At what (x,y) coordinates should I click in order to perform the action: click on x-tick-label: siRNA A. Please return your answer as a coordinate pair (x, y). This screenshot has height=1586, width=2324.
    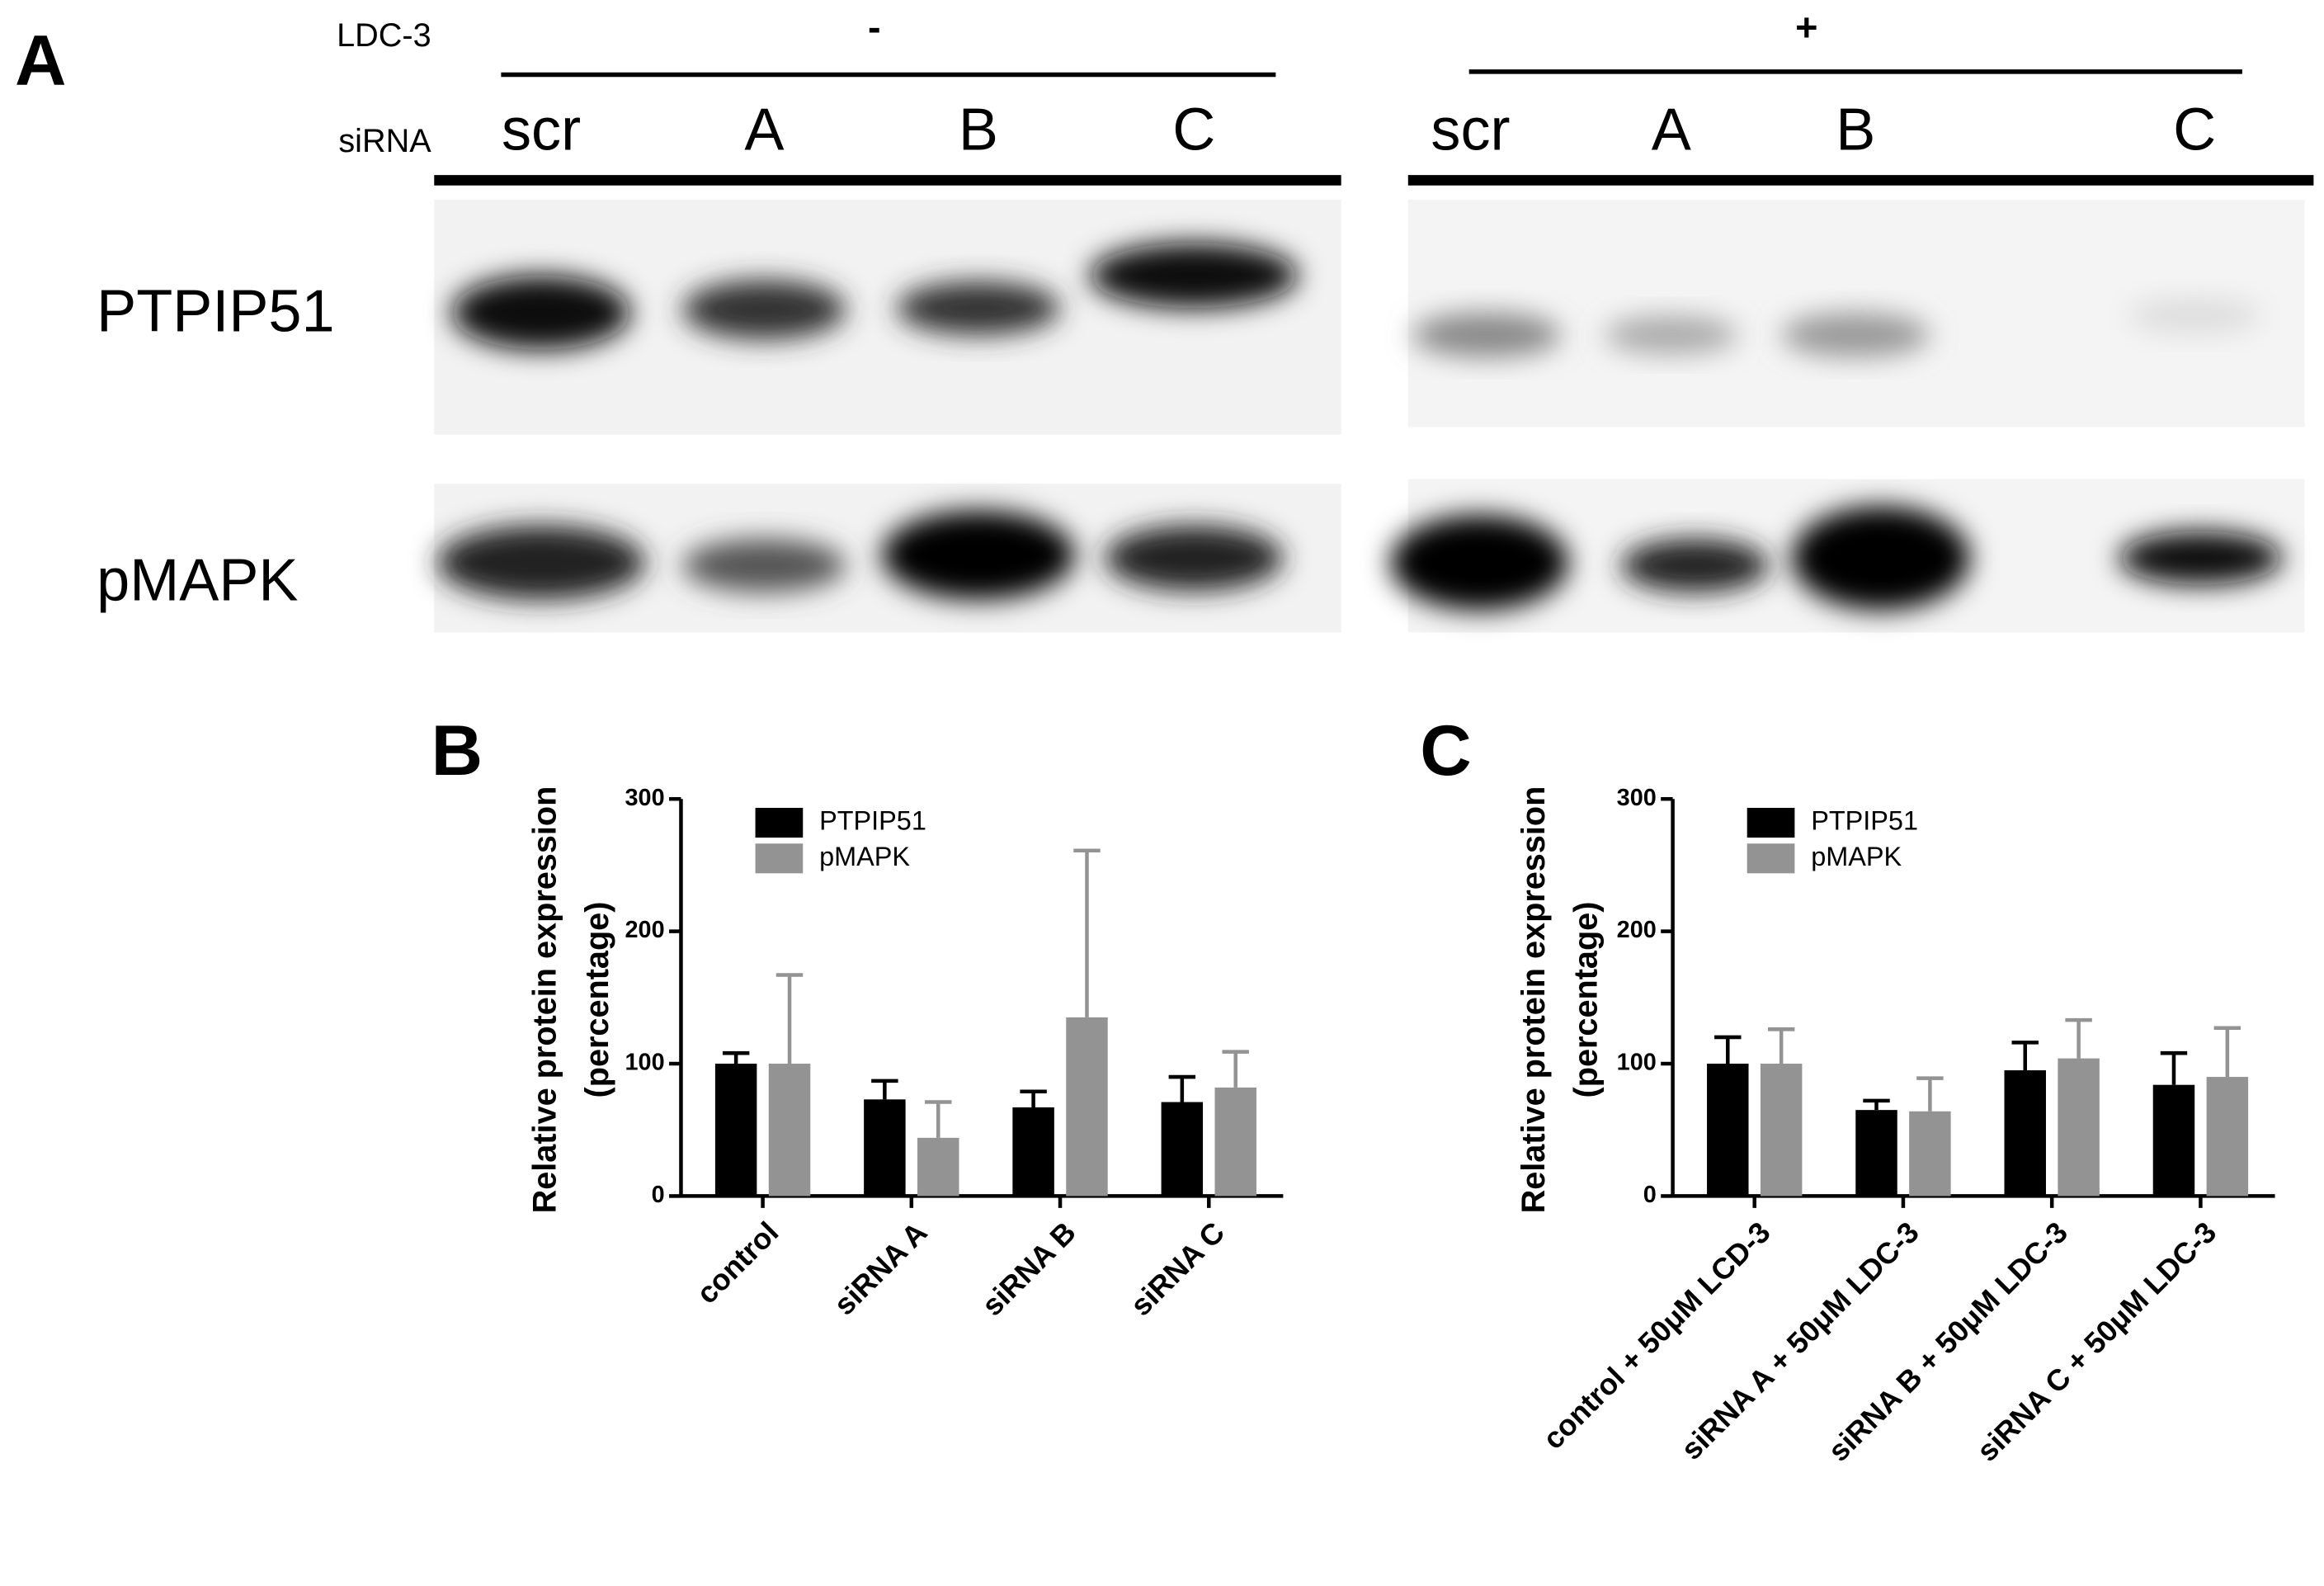
    Looking at the image, I should click on (880, 1268).